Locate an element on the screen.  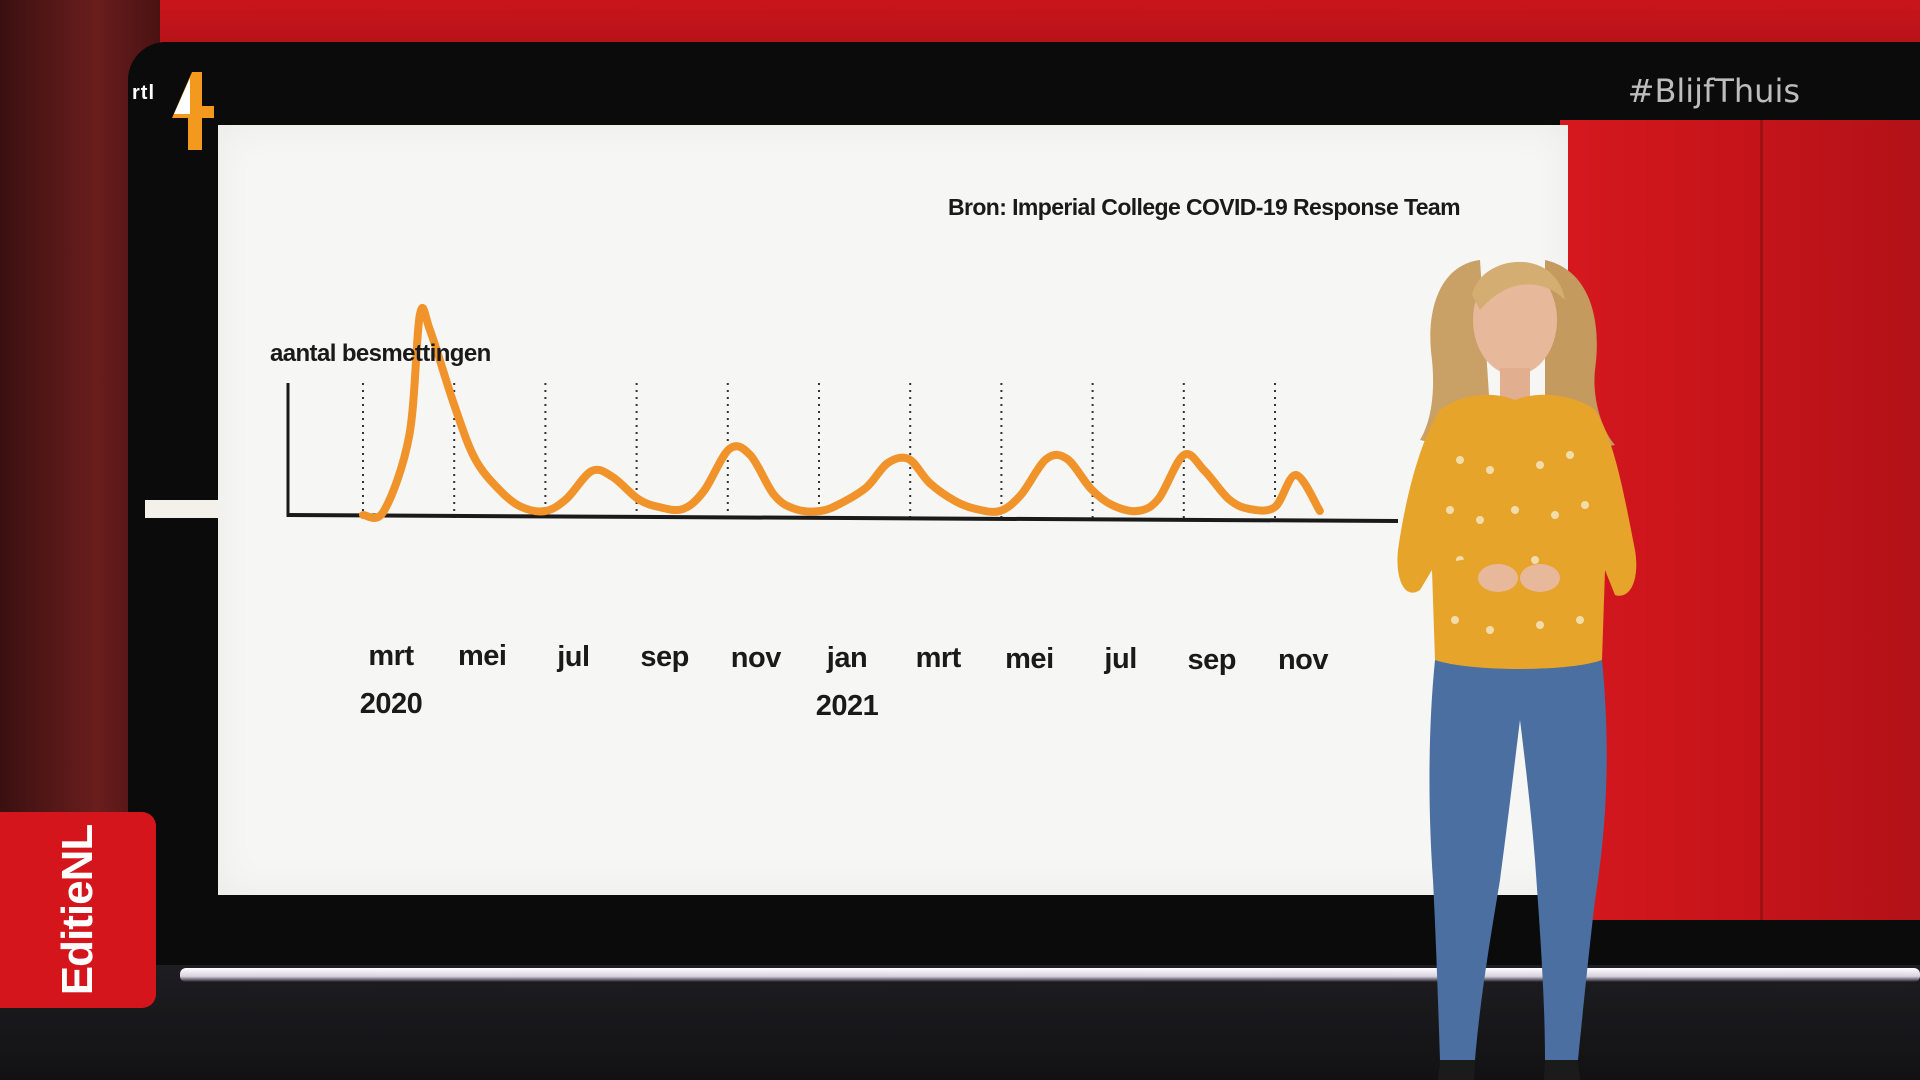
chart is located at coordinates (842, 413).